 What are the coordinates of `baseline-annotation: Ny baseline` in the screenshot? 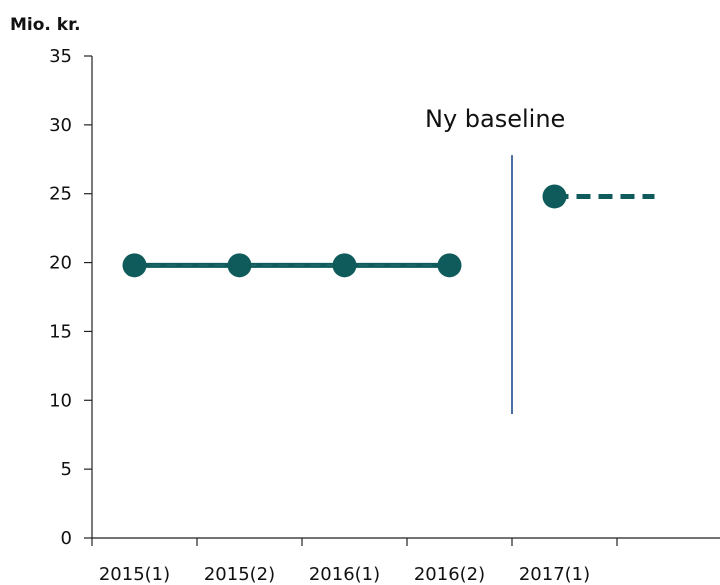 It's located at (495, 119).